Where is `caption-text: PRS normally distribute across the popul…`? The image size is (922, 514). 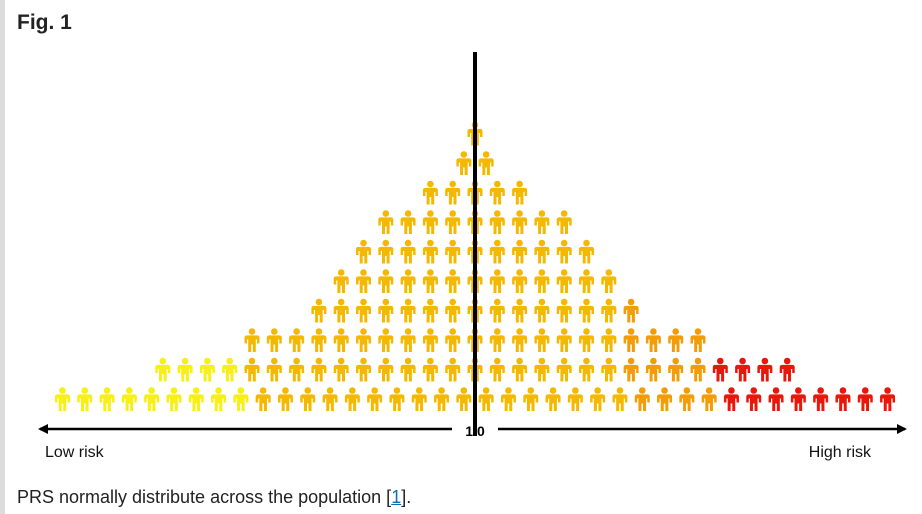
caption-text: PRS normally distribute across the popul… is located at coordinates (204, 497).